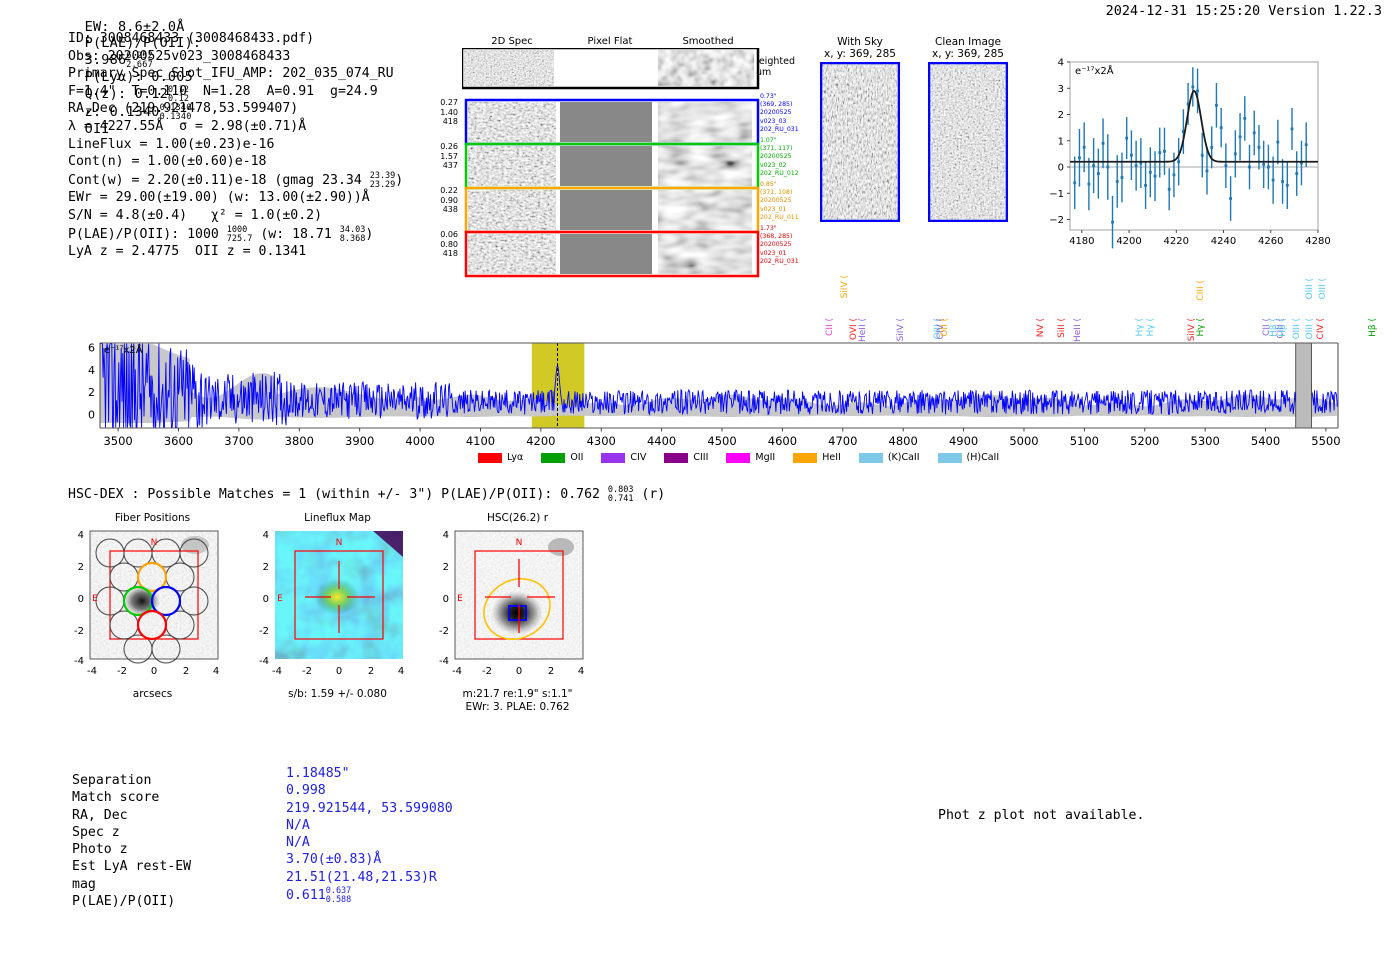 This screenshot has height=953, width=1400. I want to click on header-ew: EW: 8.6±2.0Å, so click(134, 27).